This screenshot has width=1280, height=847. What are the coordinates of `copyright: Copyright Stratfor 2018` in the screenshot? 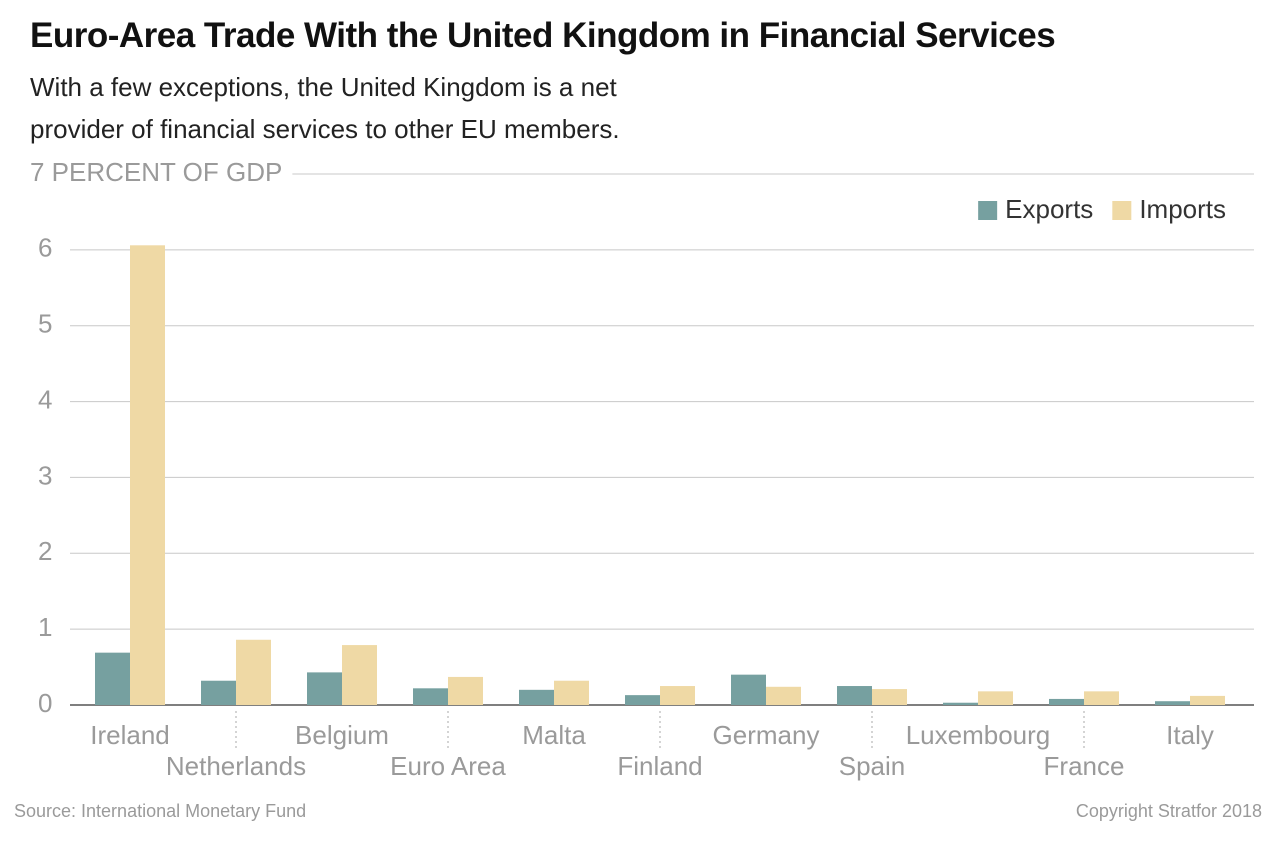 It's located at (1169, 811).